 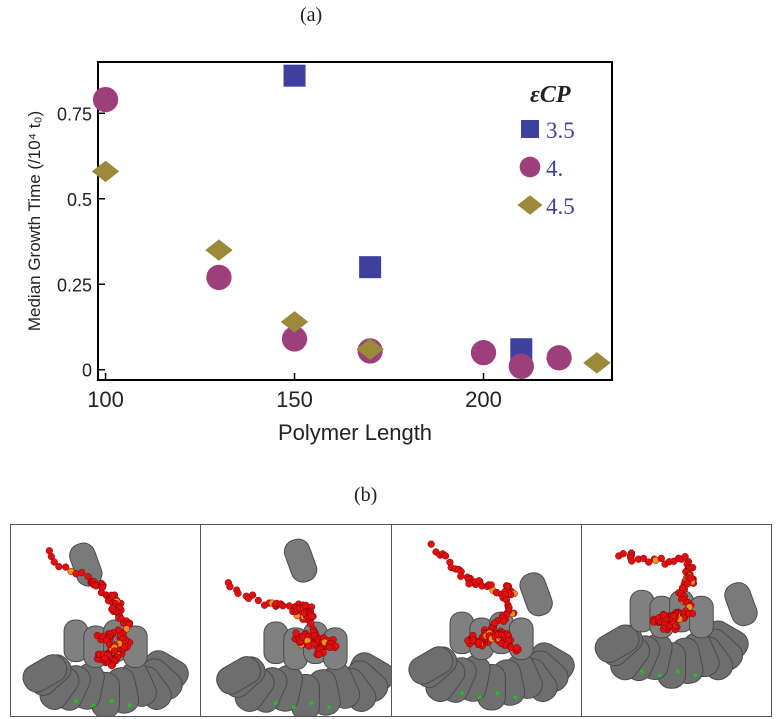 What do you see at coordinates (34, 221) in the screenshot?
I see `y-axis-label: Median Growth Time (/10⁴ t₀)` at bounding box center [34, 221].